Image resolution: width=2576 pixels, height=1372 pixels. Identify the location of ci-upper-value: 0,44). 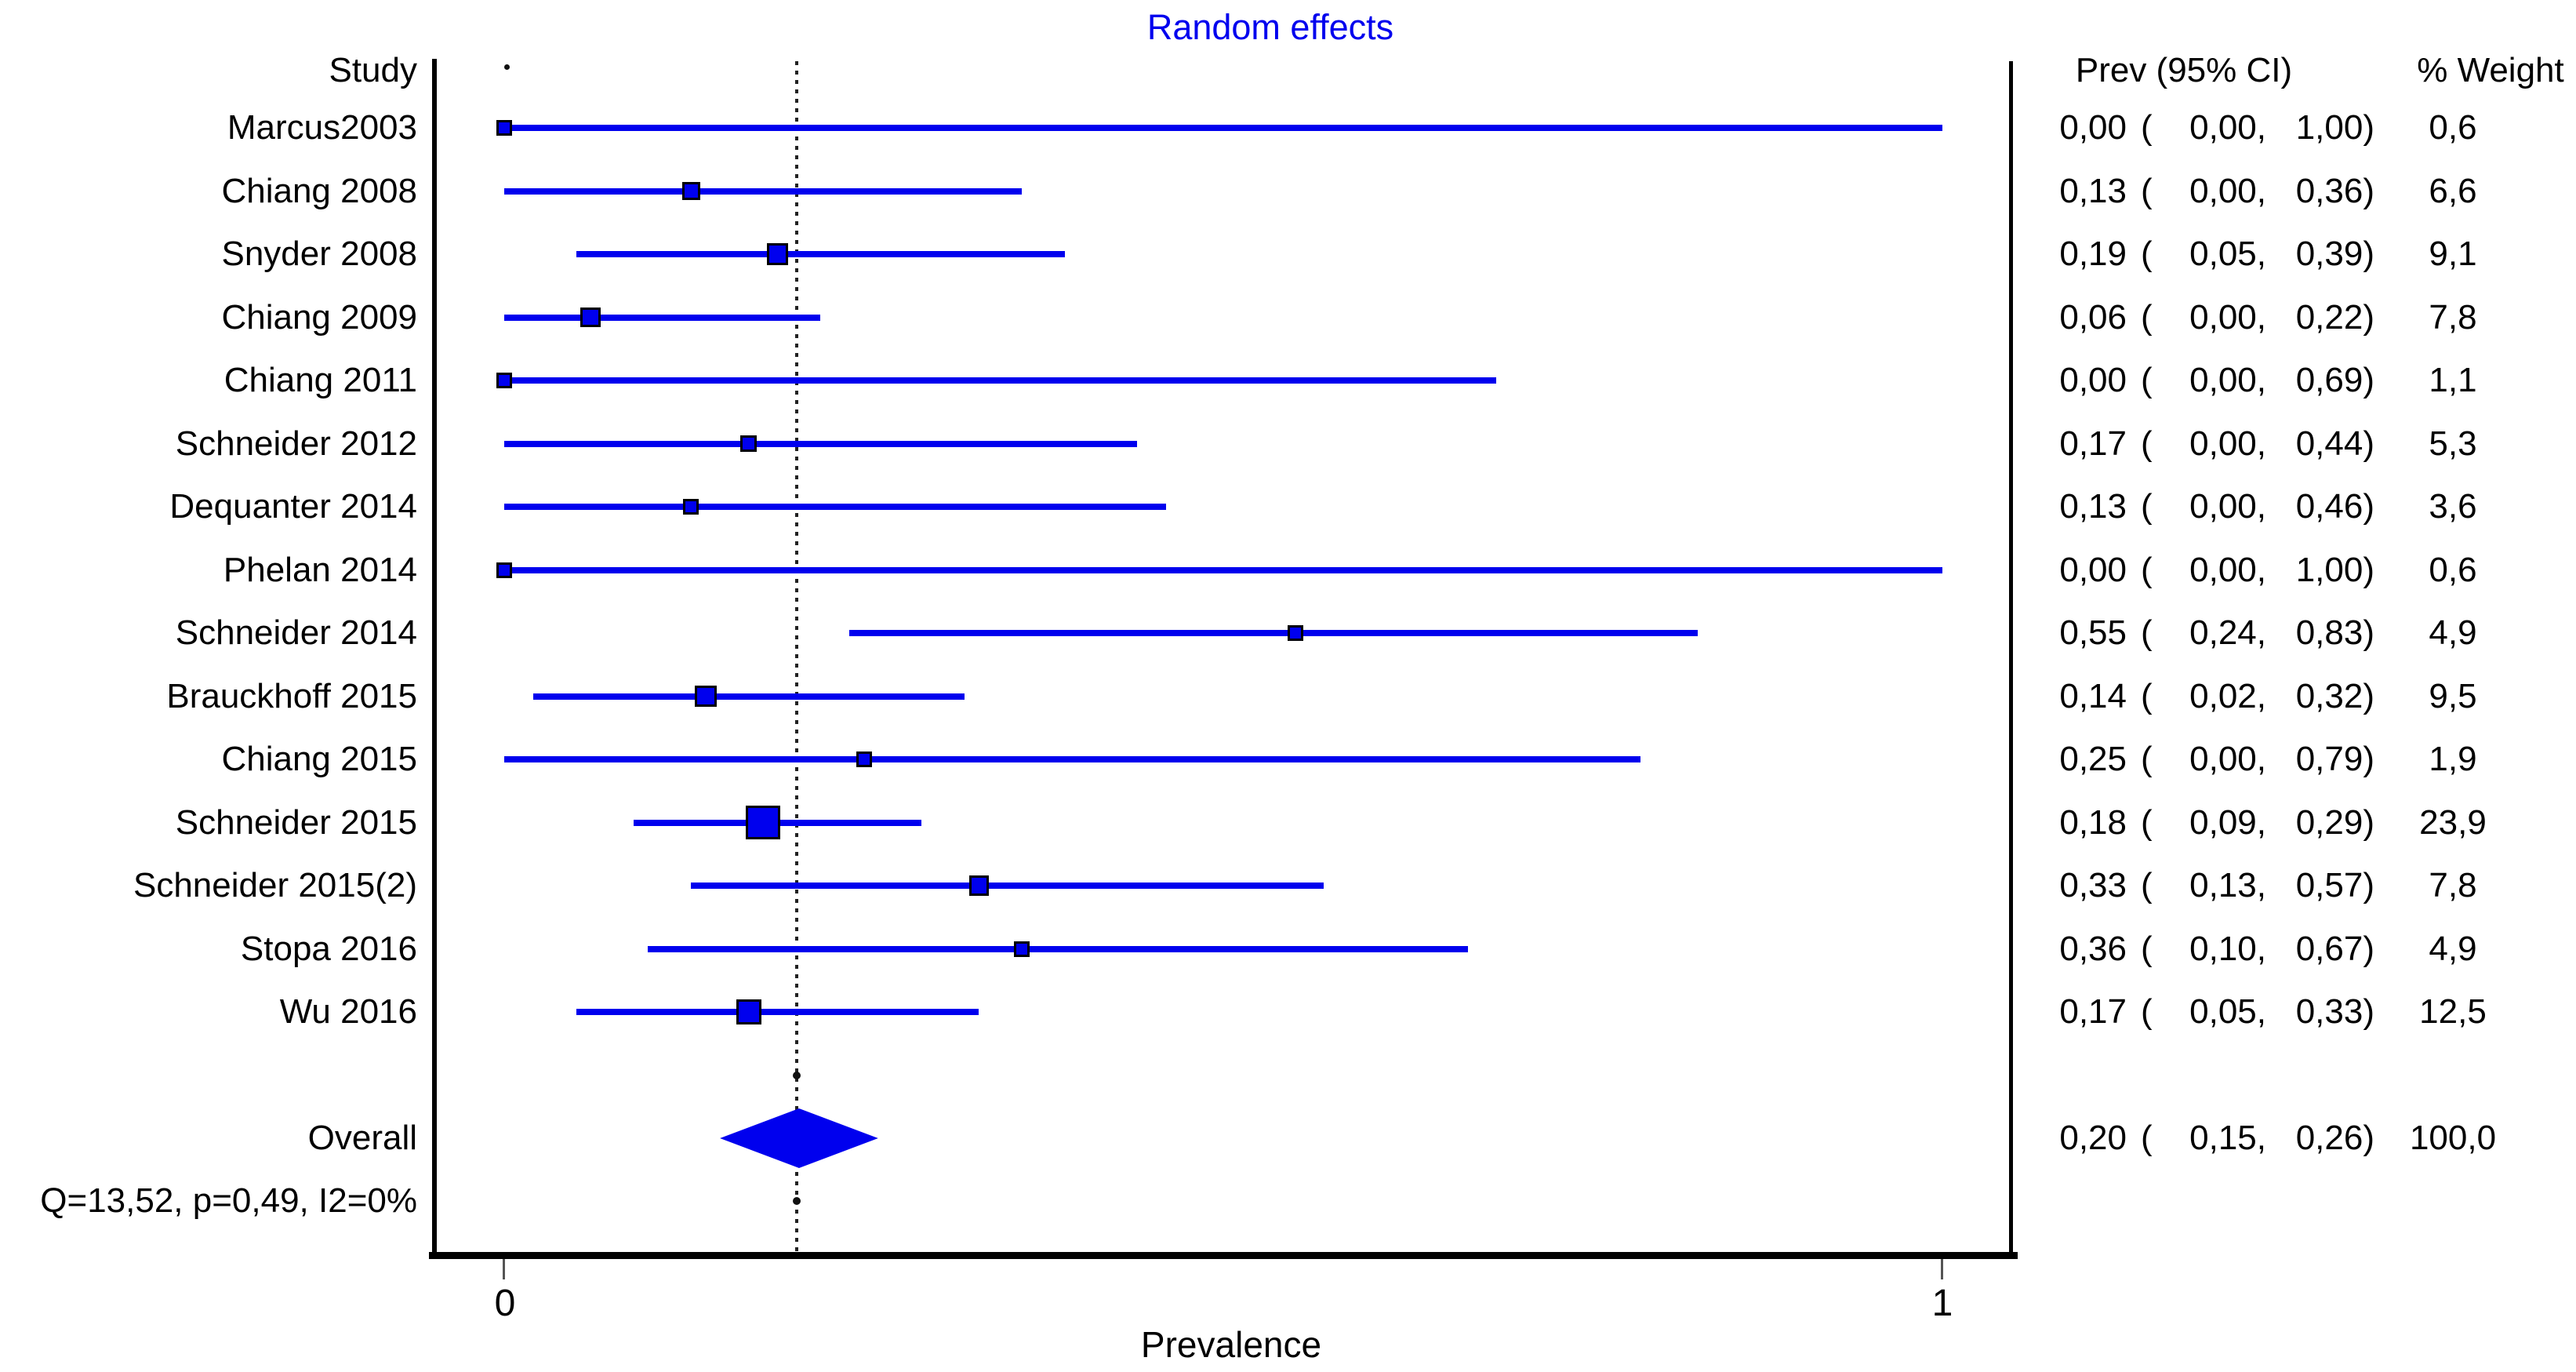
(2334, 443).